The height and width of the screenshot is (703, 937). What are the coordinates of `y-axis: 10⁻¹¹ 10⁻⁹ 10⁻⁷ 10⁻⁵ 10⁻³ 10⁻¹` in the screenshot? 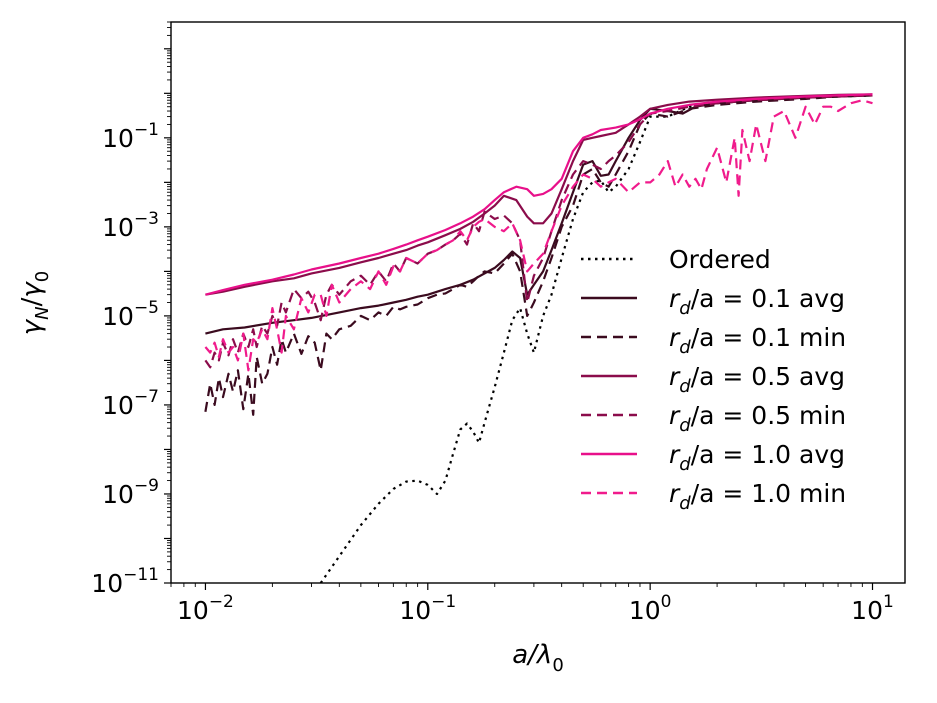 It's located at (131, 309).